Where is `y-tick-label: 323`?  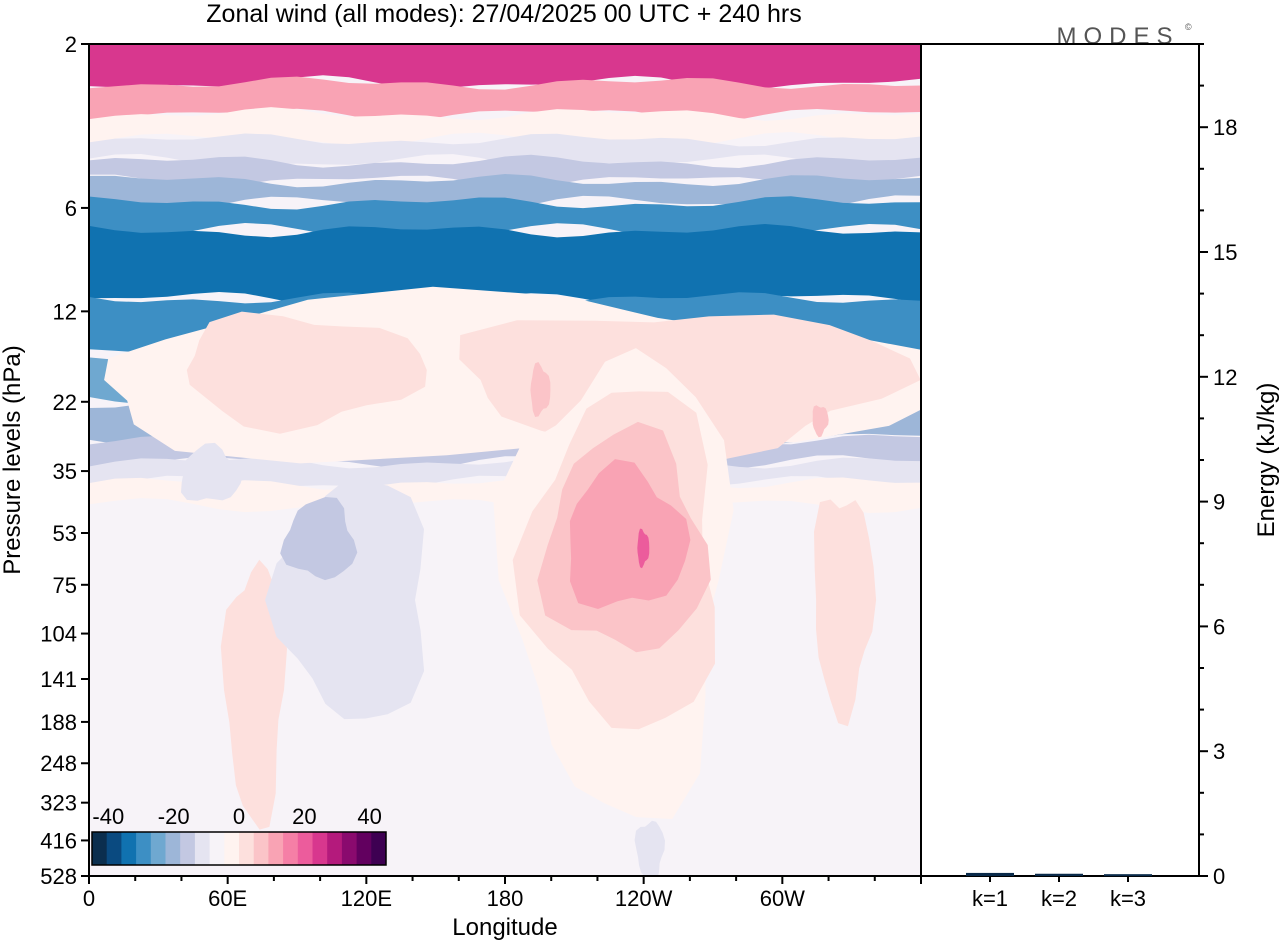
y-tick-label: 323 is located at coordinates (58, 803).